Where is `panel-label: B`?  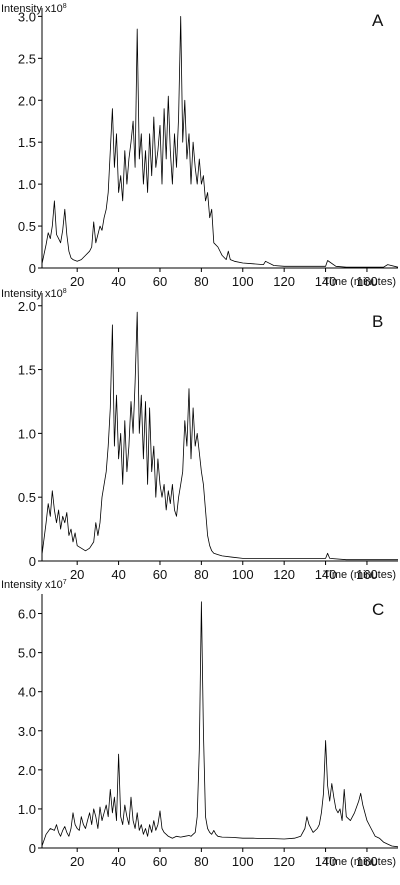
panel-label: B is located at coordinates (377, 321).